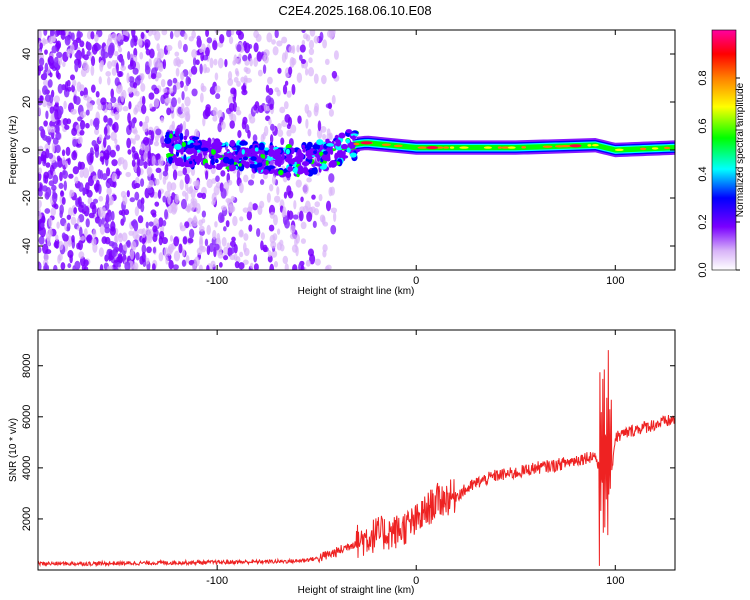 Image resolution: width=750 pixels, height=600 pixels. Describe the element at coordinates (432, 148) in the screenshot. I see `carrier-peak-max` at that location.